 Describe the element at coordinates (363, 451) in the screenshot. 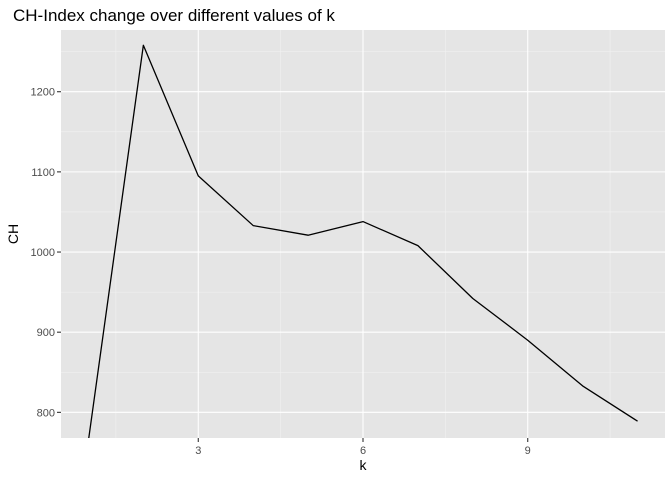

I see `x-tick-label: 6` at that location.